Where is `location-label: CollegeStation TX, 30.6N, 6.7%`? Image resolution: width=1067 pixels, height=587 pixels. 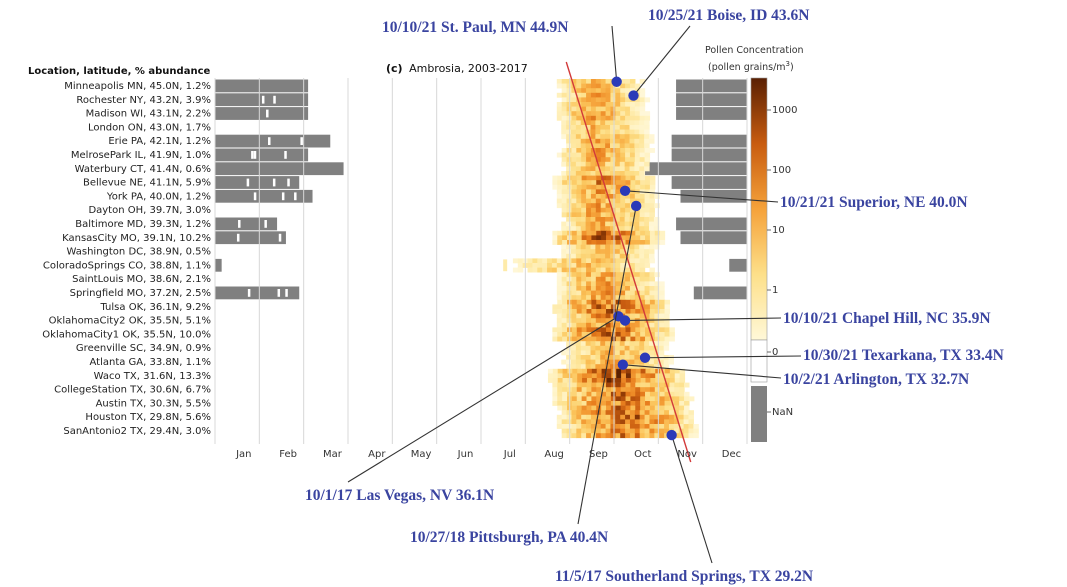
location-label: CollegeStation TX, 30.6N, 6.7% is located at coordinates (132, 390).